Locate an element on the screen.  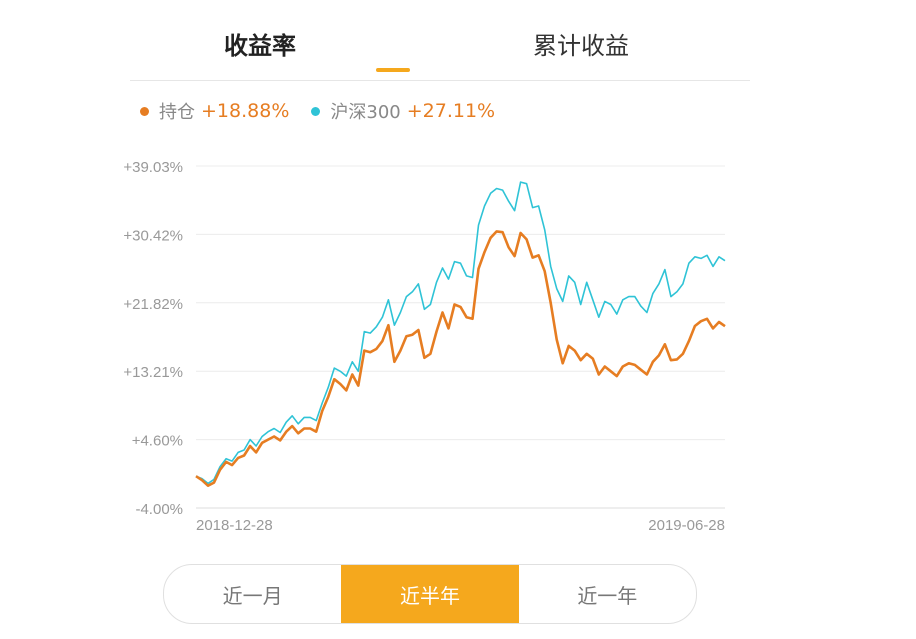
legend-name: 沪深300 is located at coordinates (365, 112).